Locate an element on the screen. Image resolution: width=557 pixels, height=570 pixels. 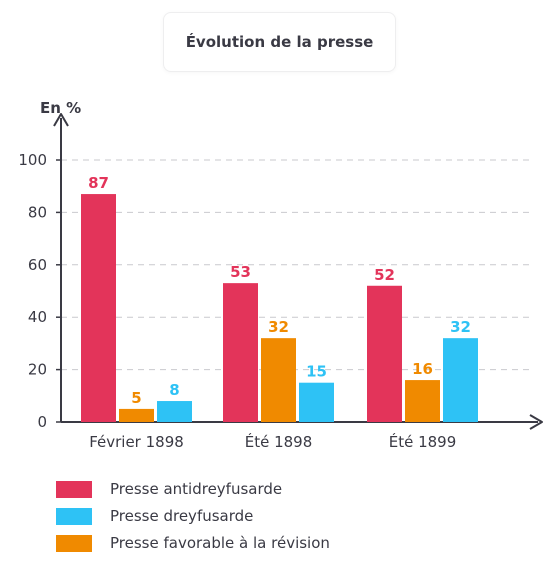
legend-item-revision: Presse favorable à la révision is located at coordinates (193, 543).